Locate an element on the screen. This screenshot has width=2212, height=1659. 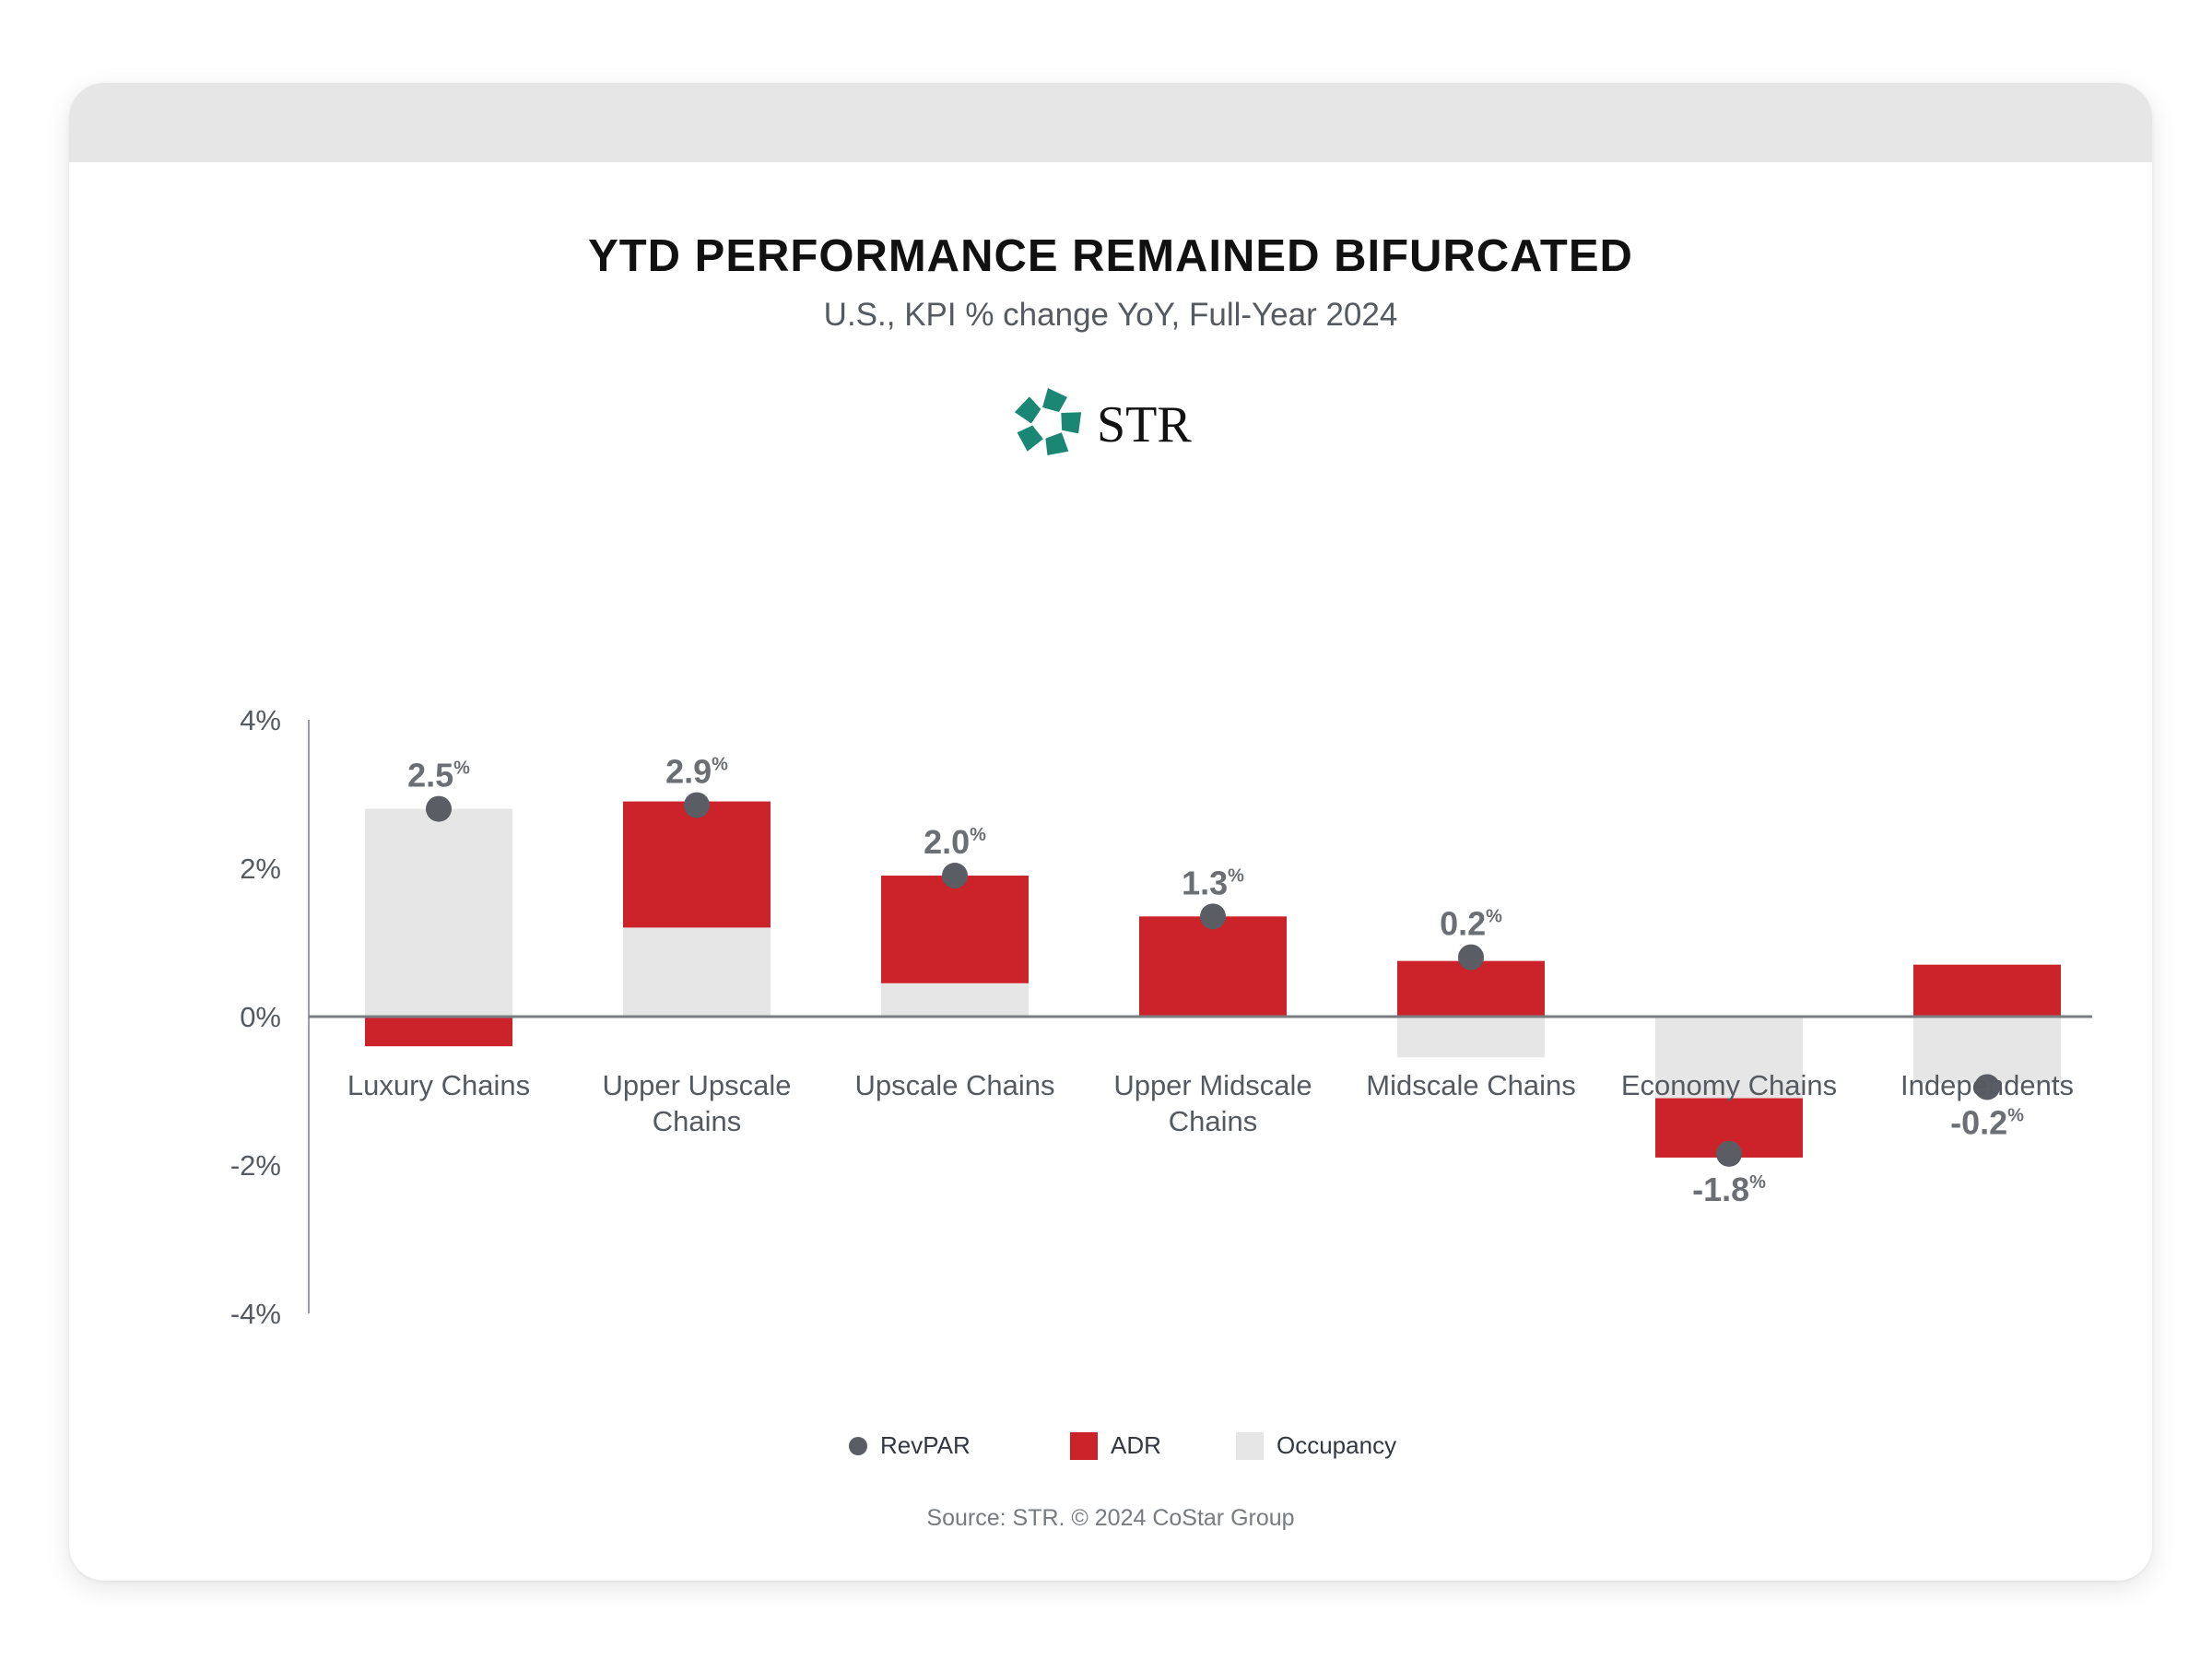
legend-label-occupancy: Occupancy is located at coordinates (1337, 1445).